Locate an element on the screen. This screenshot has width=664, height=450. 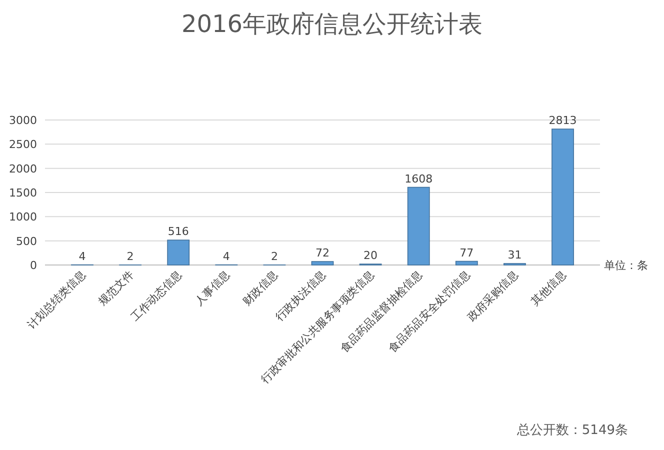
data-label: 72 is located at coordinates (323, 253).